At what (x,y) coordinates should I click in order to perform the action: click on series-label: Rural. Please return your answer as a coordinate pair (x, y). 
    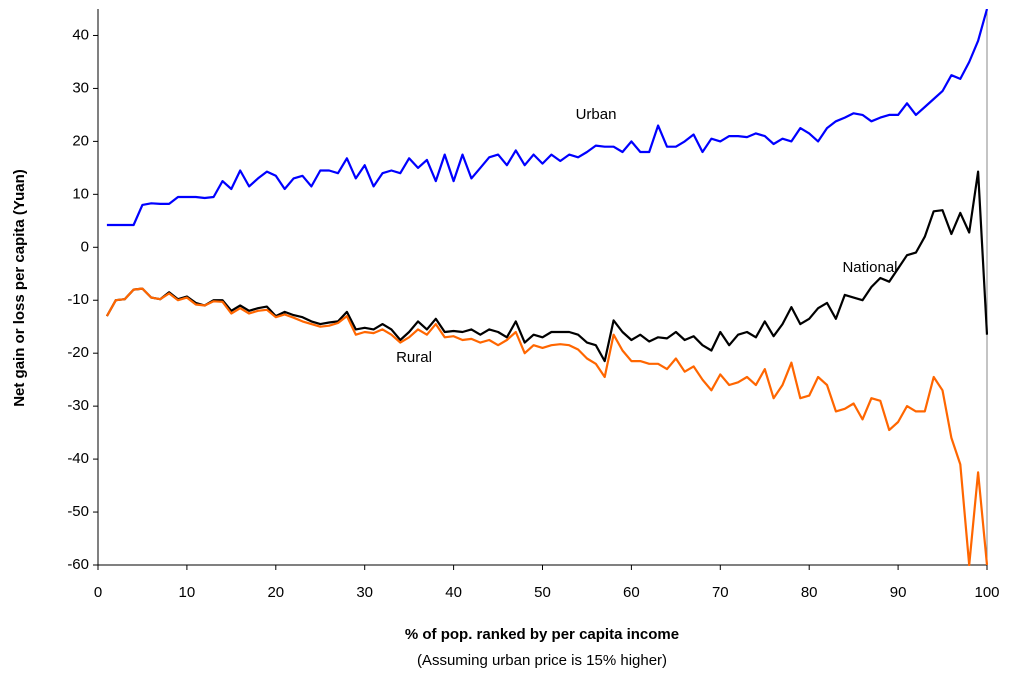
    Looking at the image, I should click on (414, 357).